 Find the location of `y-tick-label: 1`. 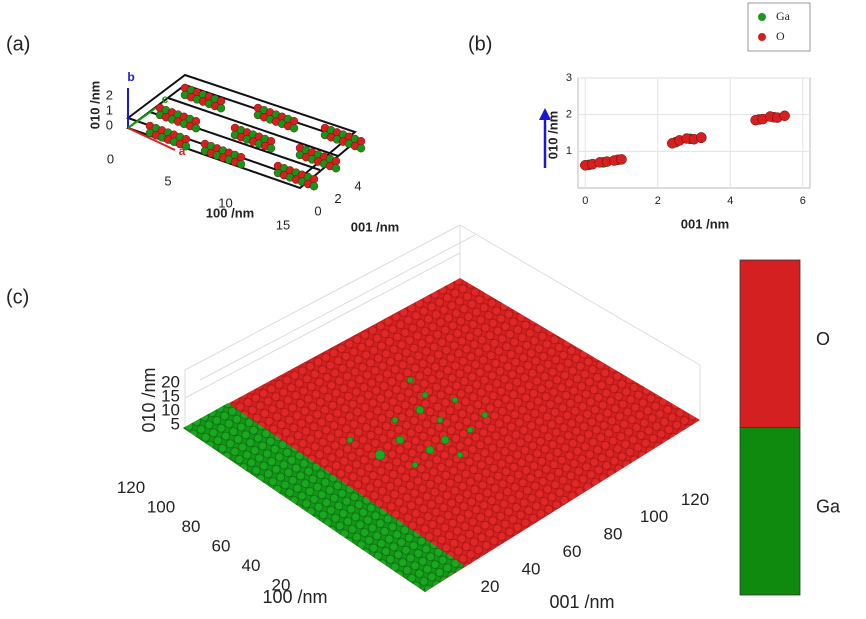

y-tick-label: 1 is located at coordinates (569, 151).